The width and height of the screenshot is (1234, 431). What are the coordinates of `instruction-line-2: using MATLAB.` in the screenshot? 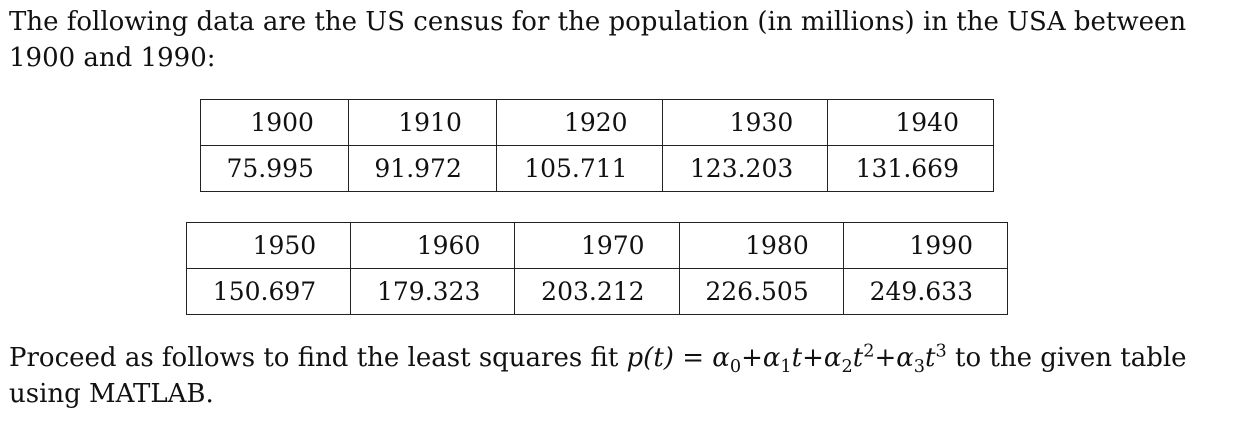 It's located at (111, 394).